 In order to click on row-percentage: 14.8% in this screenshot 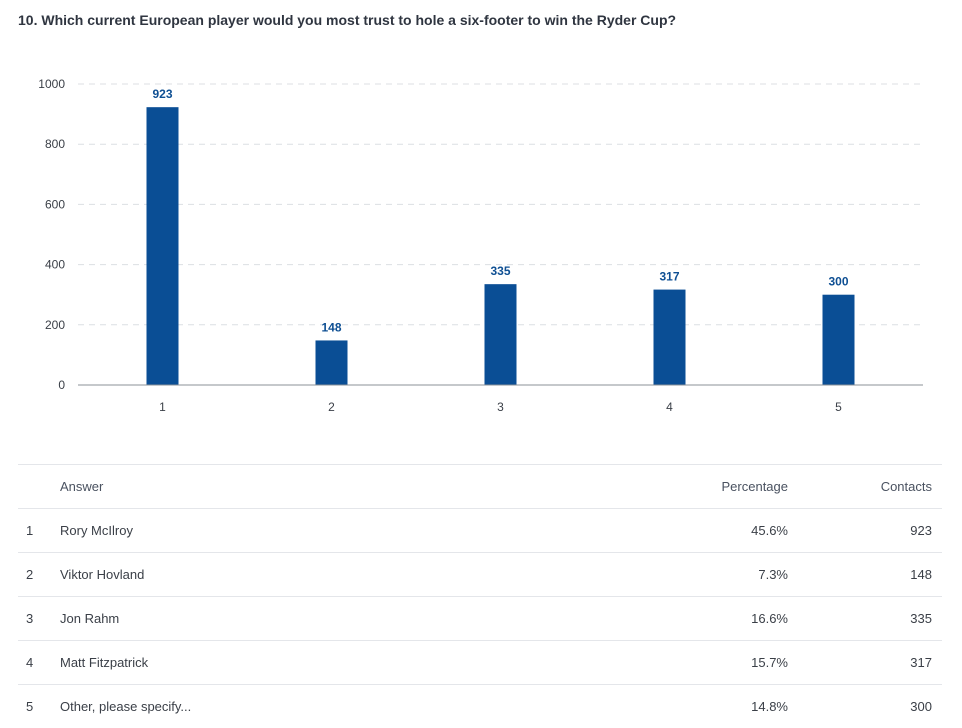, I will do `click(693, 706)`.